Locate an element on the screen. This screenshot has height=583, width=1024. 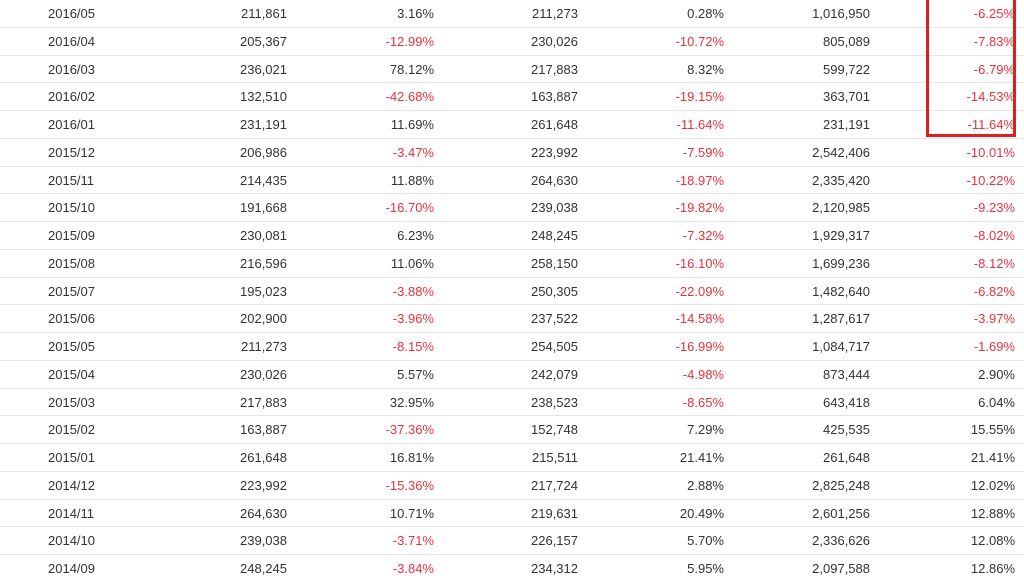
percent-cell: 11.88% is located at coordinates (412, 180).